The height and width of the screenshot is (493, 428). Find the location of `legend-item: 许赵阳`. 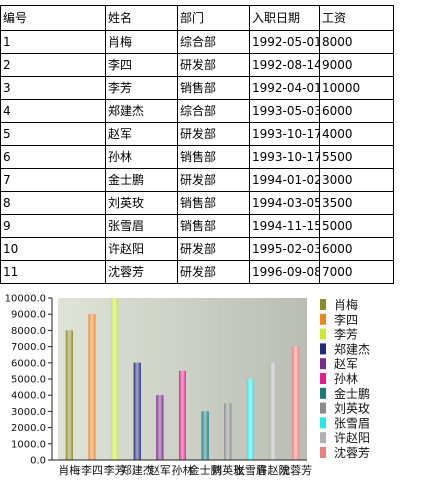

legend-item: 许赵阳 is located at coordinates (345, 438).